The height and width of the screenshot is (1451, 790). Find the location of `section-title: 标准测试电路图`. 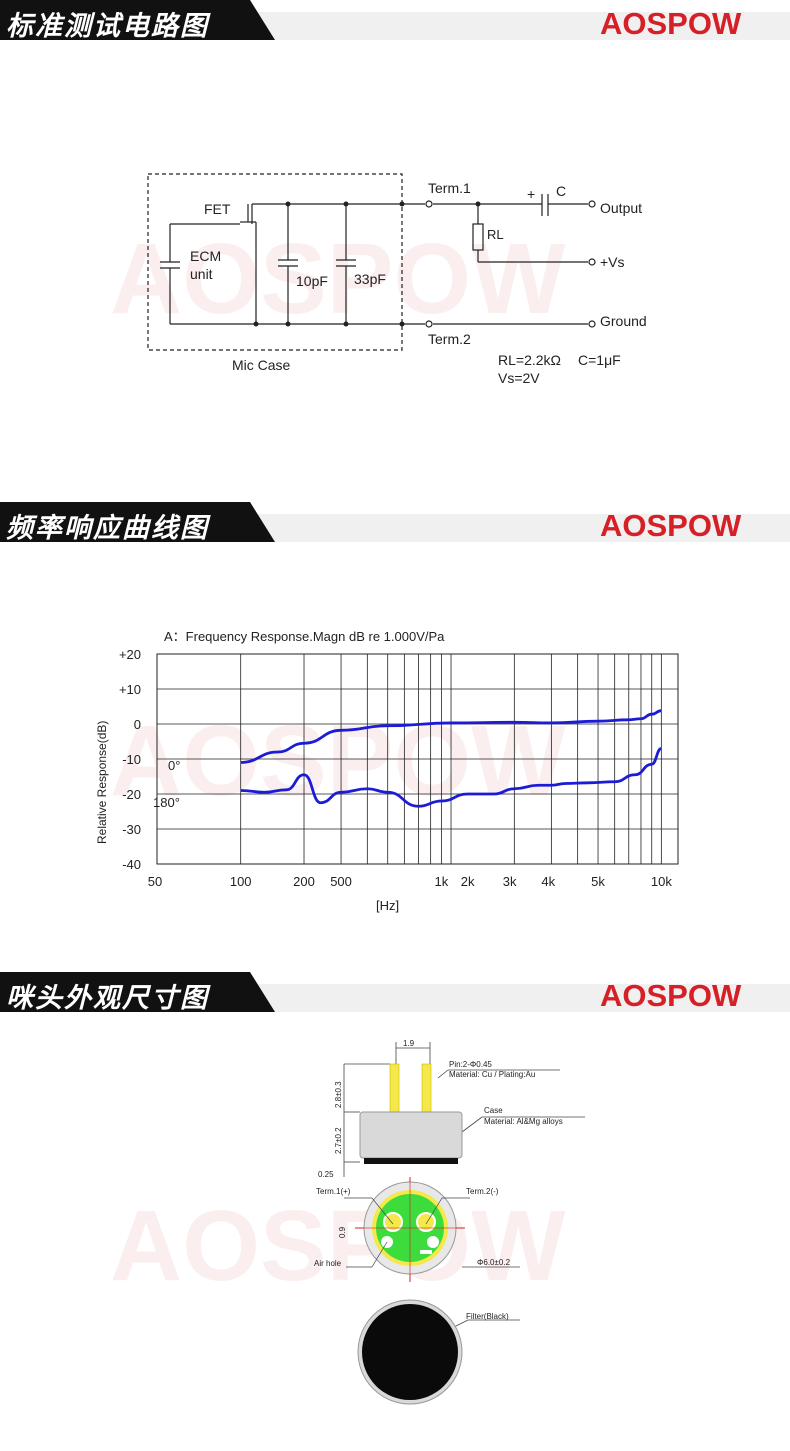

section-title: 标准测试电路图 is located at coordinates (107, 26).